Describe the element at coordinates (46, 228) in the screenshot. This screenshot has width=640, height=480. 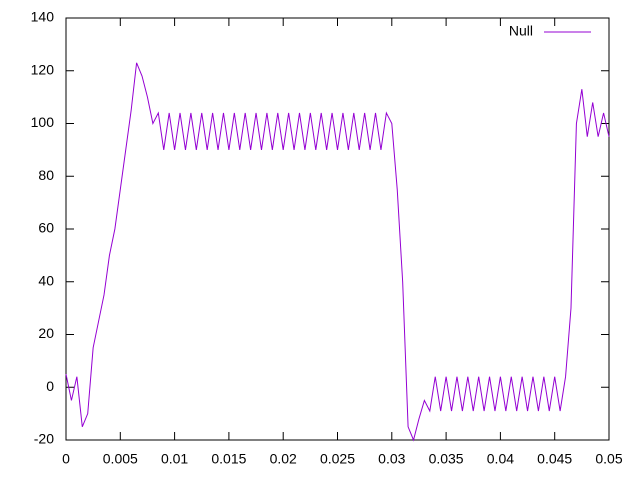
I see `y-tick-label: 60` at that location.